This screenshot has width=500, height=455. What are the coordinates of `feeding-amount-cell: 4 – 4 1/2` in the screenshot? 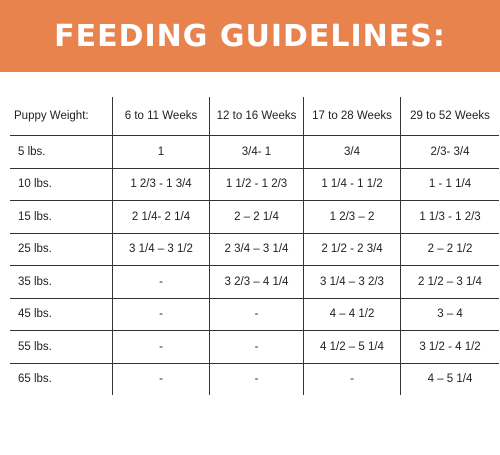 It's located at (352, 314).